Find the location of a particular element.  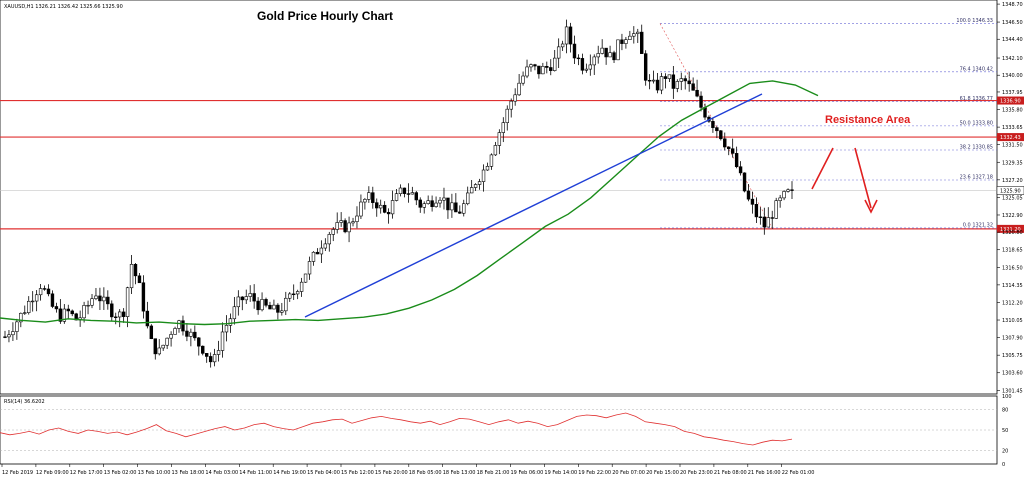

y-tick-label: 1344.40 is located at coordinates (1012, 40).